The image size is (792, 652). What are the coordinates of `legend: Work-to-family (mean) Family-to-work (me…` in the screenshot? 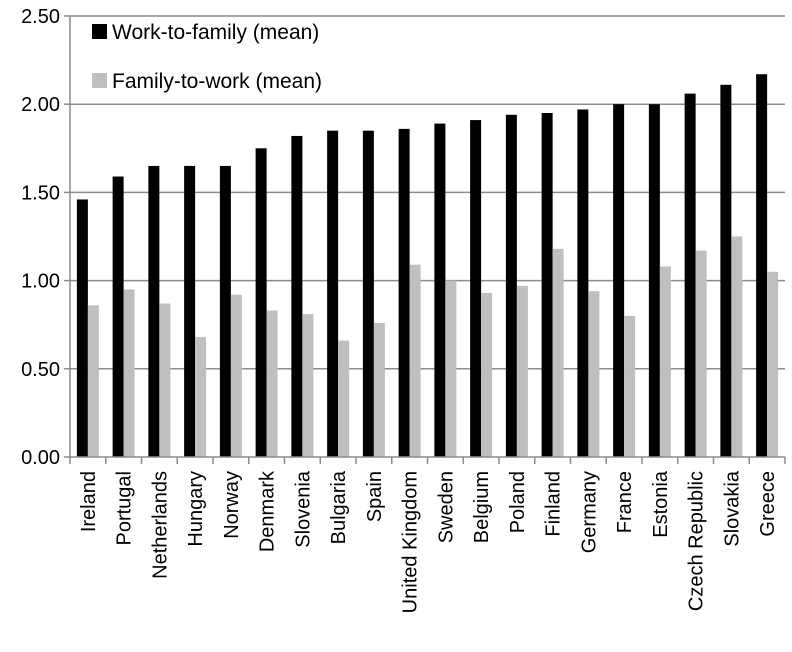 It's located at (207, 57).